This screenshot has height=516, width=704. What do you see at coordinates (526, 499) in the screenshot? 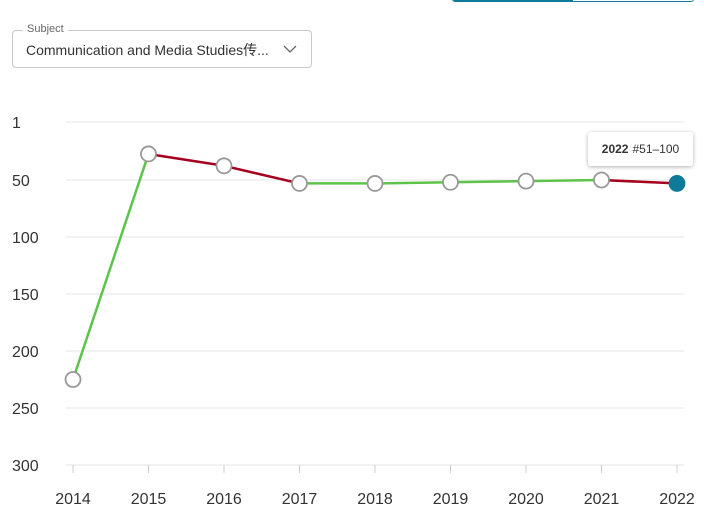
I see `x-tick-label: 2020` at bounding box center [526, 499].